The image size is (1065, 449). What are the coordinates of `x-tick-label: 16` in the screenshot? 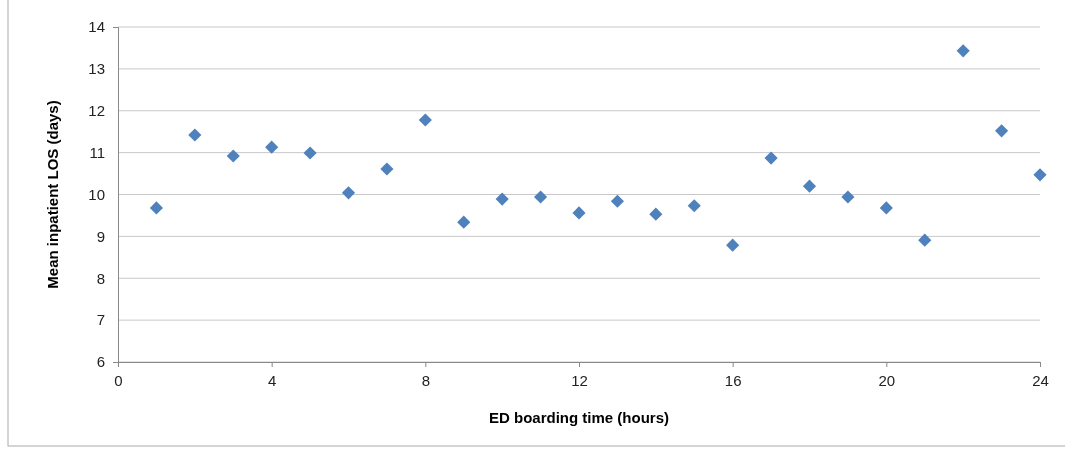 It's located at (733, 380).